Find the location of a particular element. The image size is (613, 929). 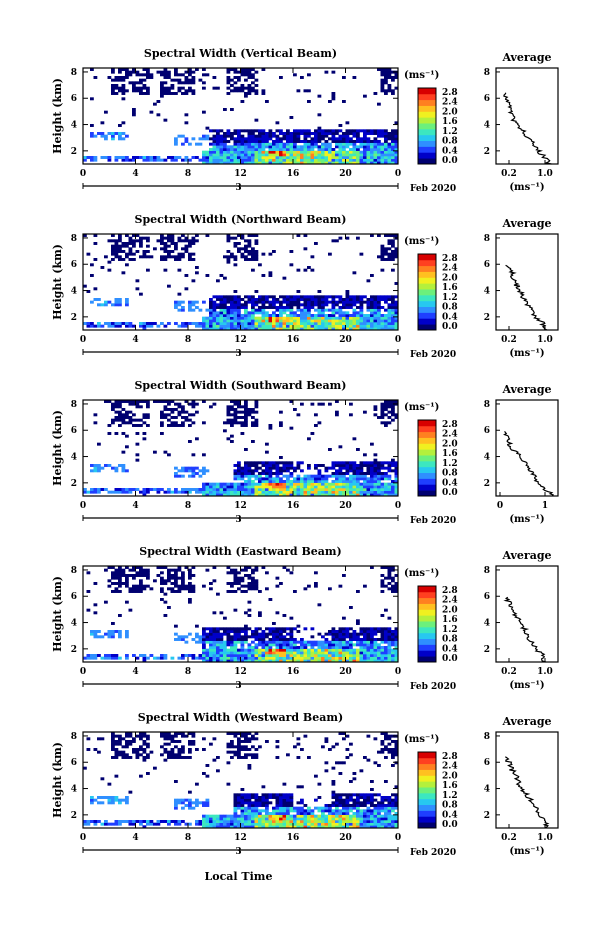

x-tick-label: 20 is located at coordinates (345, 174).